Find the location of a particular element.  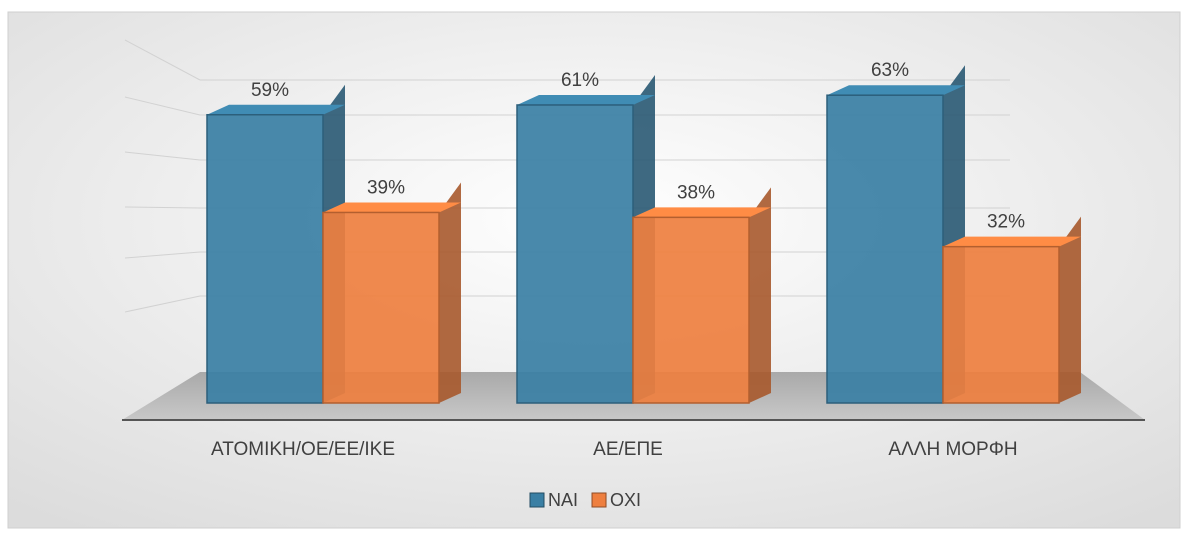

data-label: 39% is located at coordinates (386, 187).